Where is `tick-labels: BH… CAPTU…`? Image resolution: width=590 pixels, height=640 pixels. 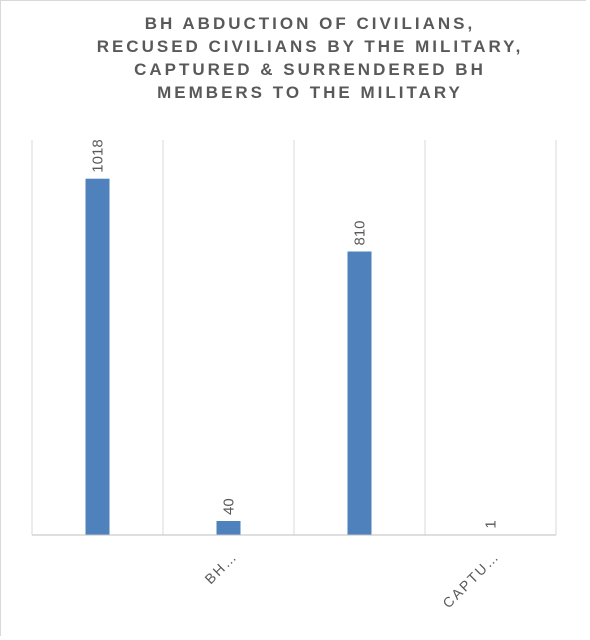 tick-labels: BH… CAPTU… is located at coordinates (351, 579).